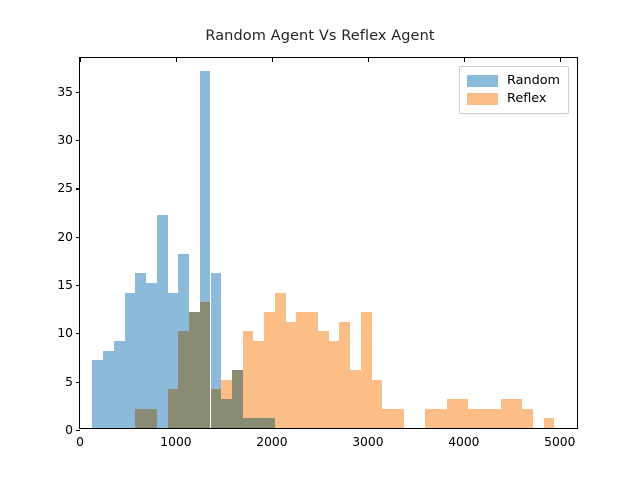 Image resolution: width=640 pixels, height=480 pixels. What do you see at coordinates (560, 442) in the screenshot?
I see `x-tick-label: 5000` at bounding box center [560, 442].